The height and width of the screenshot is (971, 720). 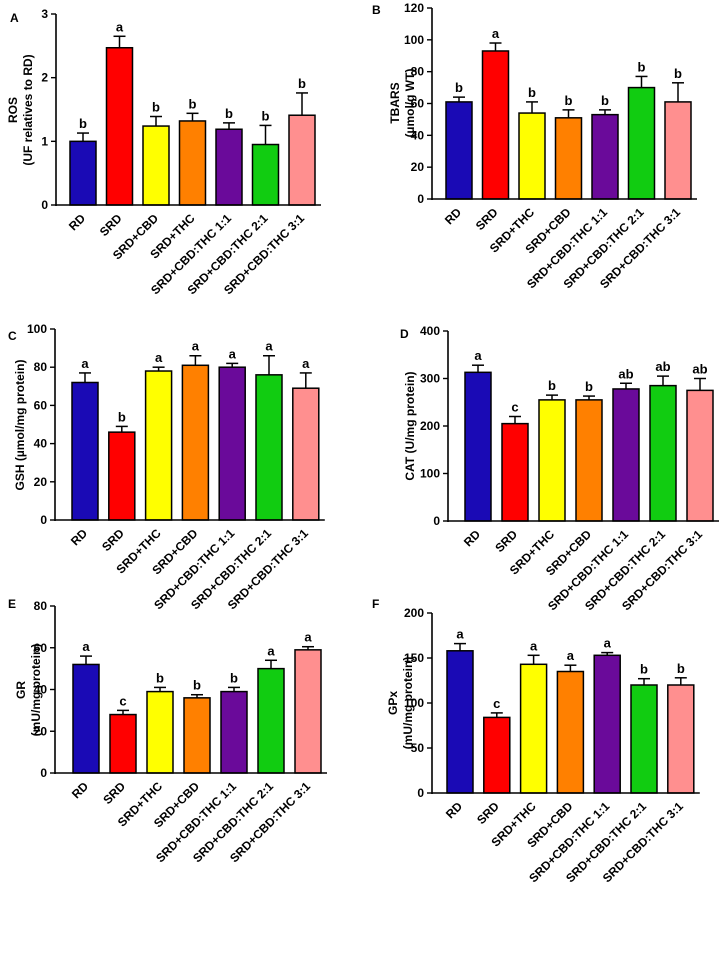 What do you see at coordinates (430, 379) in the screenshot?
I see `y-tick-label: 300` at bounding box center [430, 379].